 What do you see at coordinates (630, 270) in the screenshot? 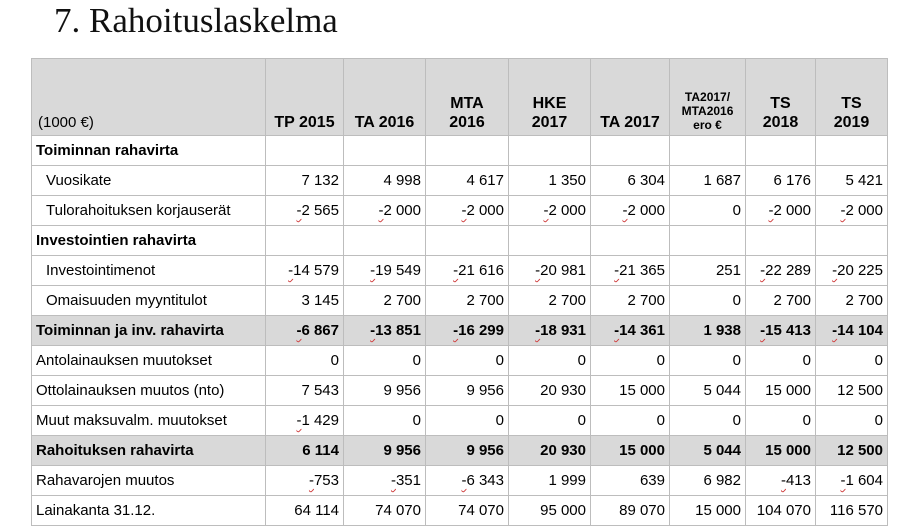
I see `value-cell: -21 365` at bounding box center [630, 270].